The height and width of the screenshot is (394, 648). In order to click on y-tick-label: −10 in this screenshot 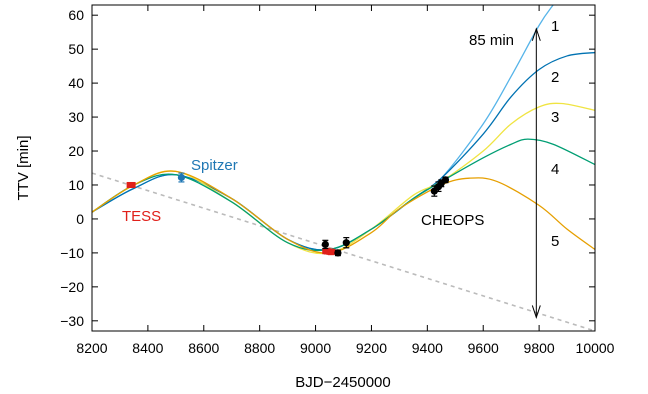, I will do `click(72, 253)`.